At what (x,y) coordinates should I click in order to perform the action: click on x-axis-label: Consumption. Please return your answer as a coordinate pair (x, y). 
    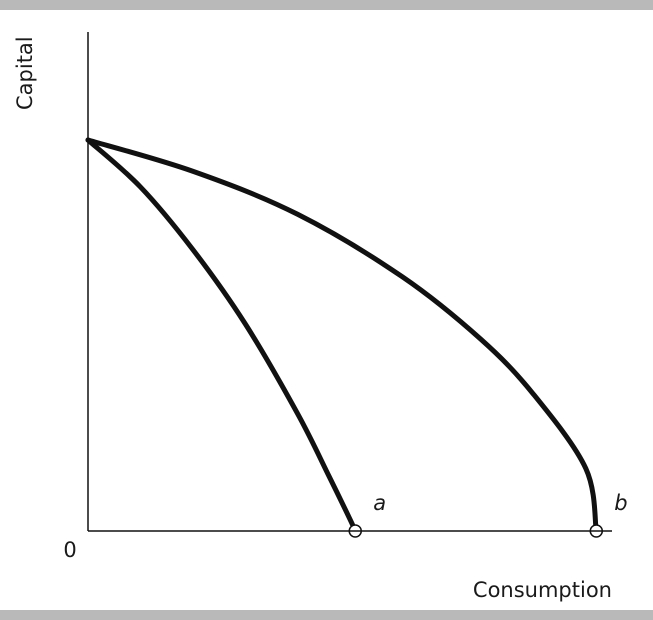
    Looking at the image, I should click on (542, 590).